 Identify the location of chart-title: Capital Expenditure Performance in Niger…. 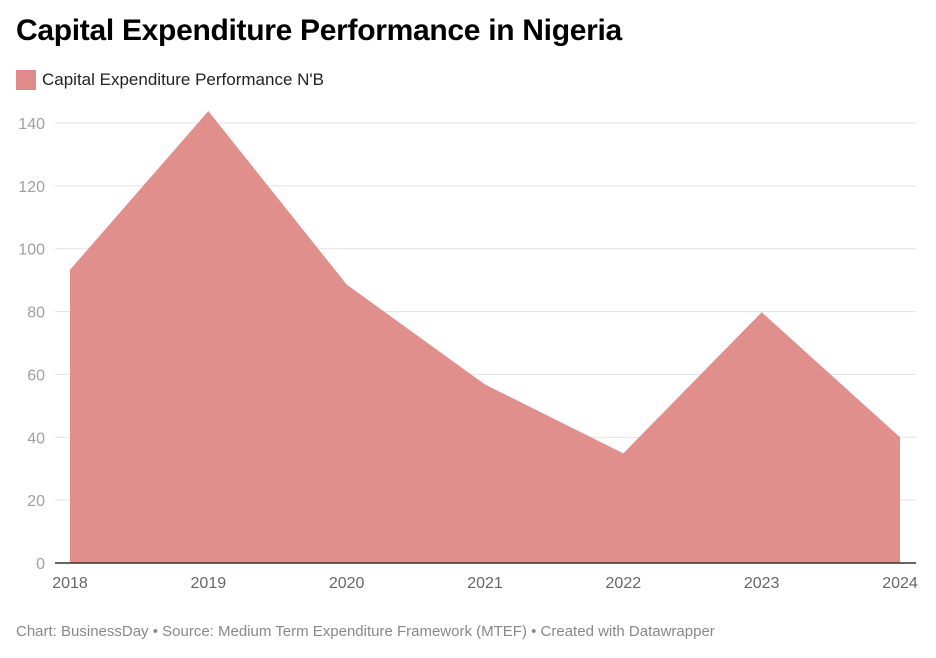
(319, 30).